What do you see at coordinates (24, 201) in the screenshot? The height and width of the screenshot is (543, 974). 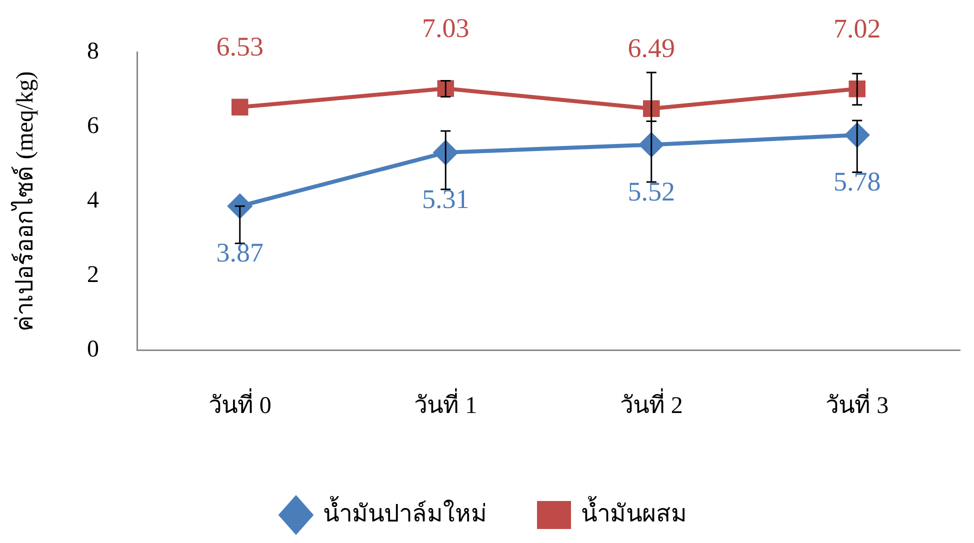 I see `y-axis-title: ค่าเปอร์ออกไซด์ (meq/kg)` at bounding box center [24, 201].